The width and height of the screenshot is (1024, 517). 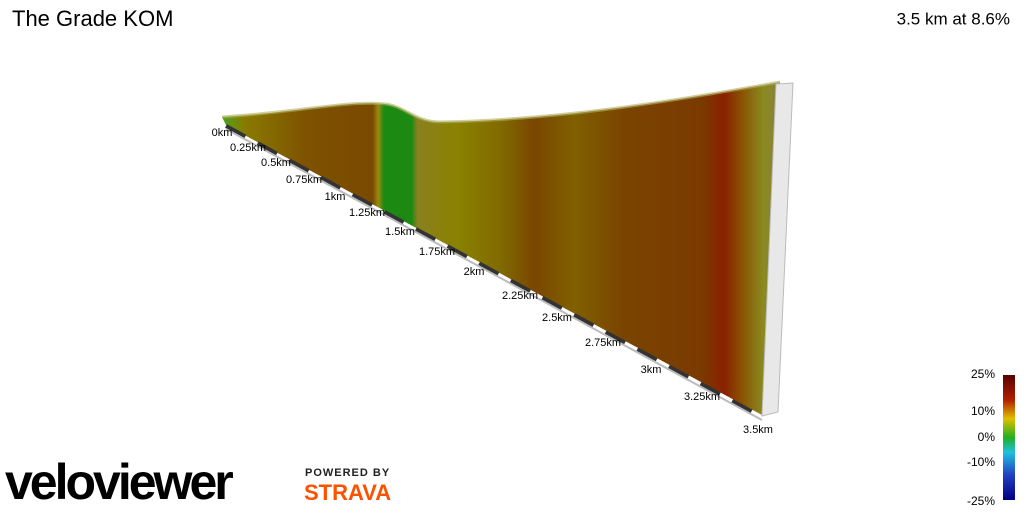 I want to click on distance-label: 1.25km, so click(x=367, y=213).